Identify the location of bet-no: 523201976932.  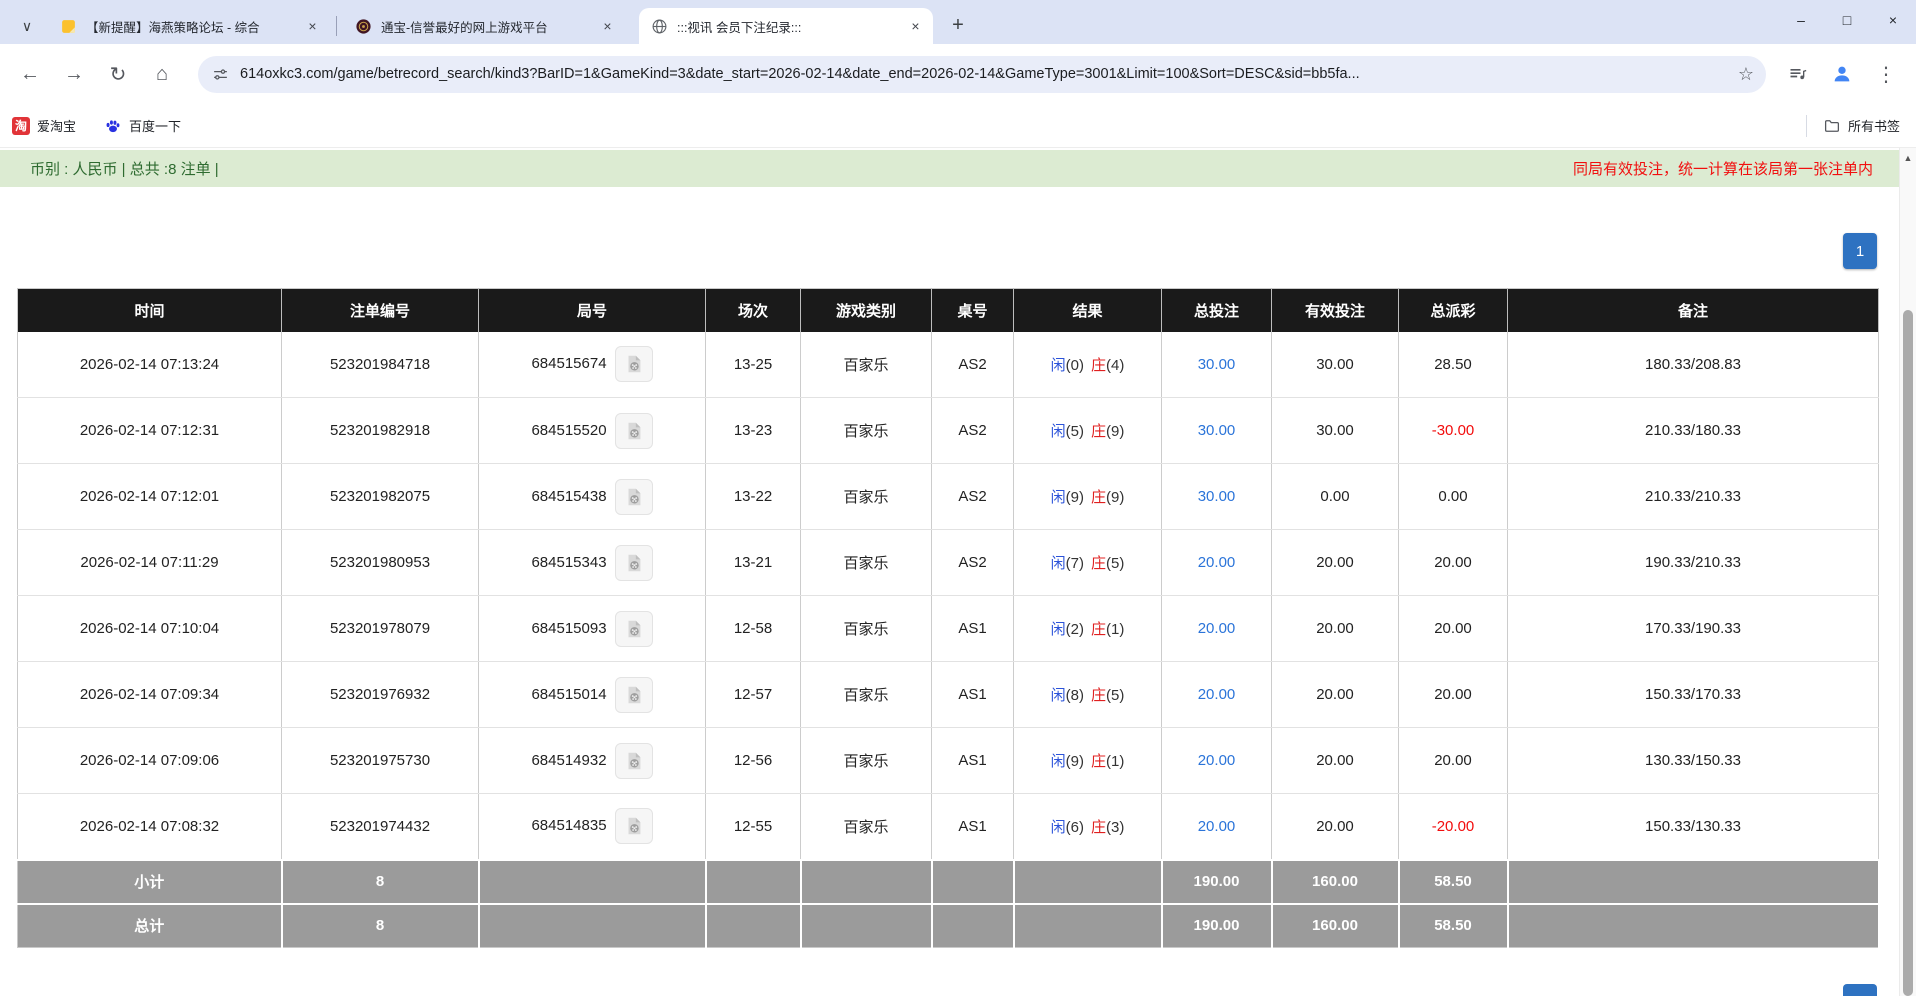
(380, 694).